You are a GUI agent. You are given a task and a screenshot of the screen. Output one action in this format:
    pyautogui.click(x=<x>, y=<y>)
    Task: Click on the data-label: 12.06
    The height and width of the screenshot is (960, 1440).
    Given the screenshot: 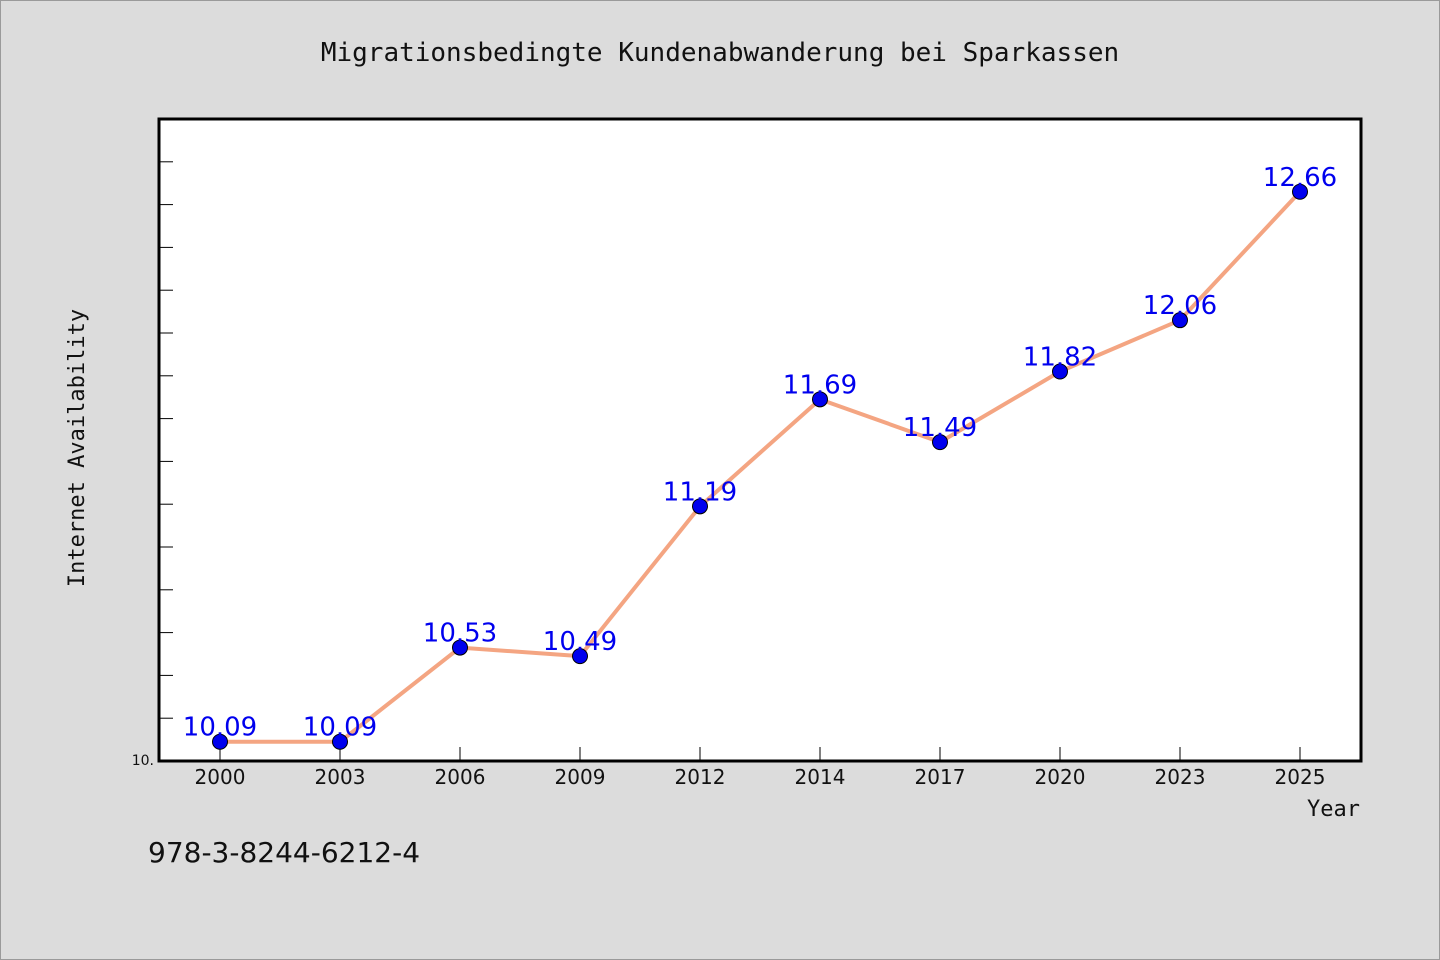 What is the action you would take?
    pyautogui.click(x=1180, y=306)
    